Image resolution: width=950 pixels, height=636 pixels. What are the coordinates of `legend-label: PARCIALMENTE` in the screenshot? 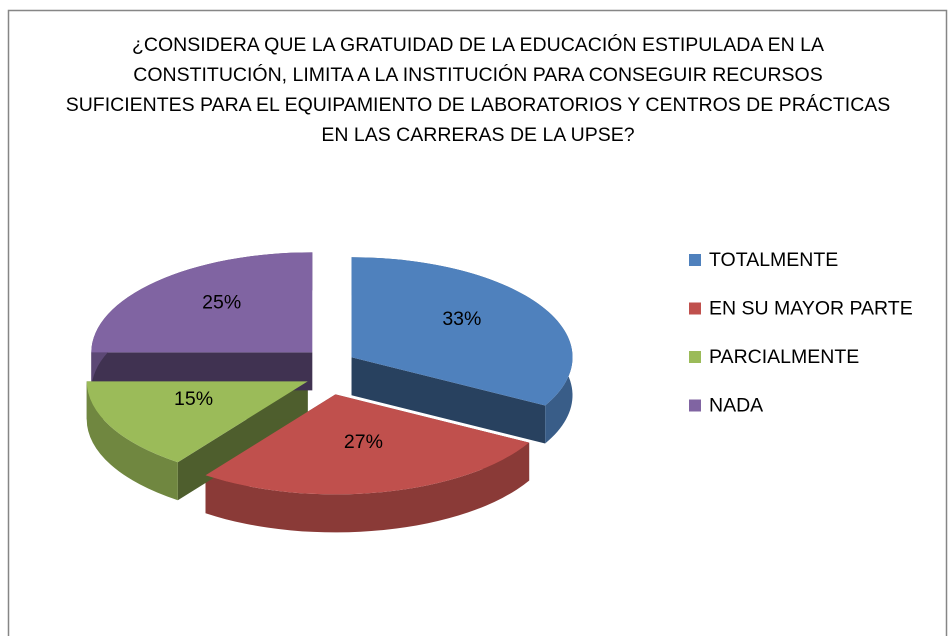 It's located at (784, 357).